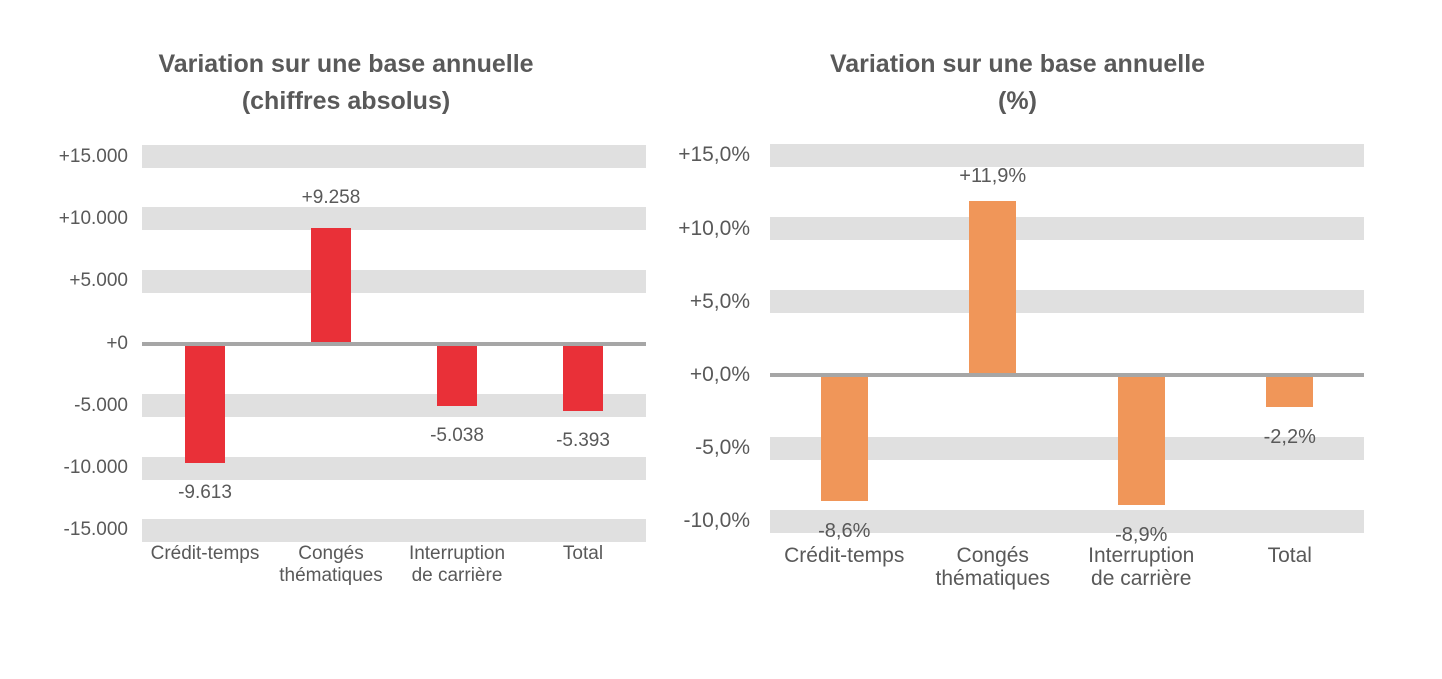 The image size is (1442, 679). What do you see at coordinates (1017, 101) in the screenshot?
I see `chart-title-line2: (%)` at bounding box center [1017, 101].